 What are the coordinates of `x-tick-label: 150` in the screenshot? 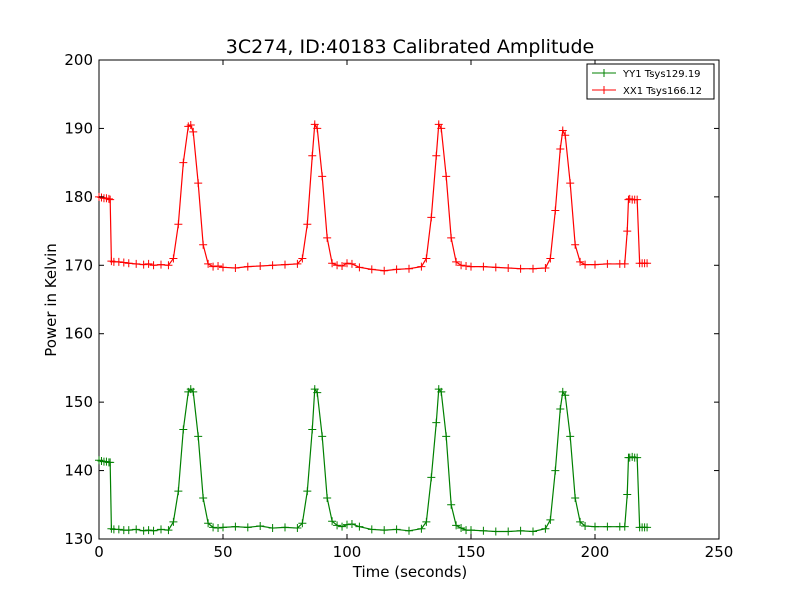 It's located at (471, 552).